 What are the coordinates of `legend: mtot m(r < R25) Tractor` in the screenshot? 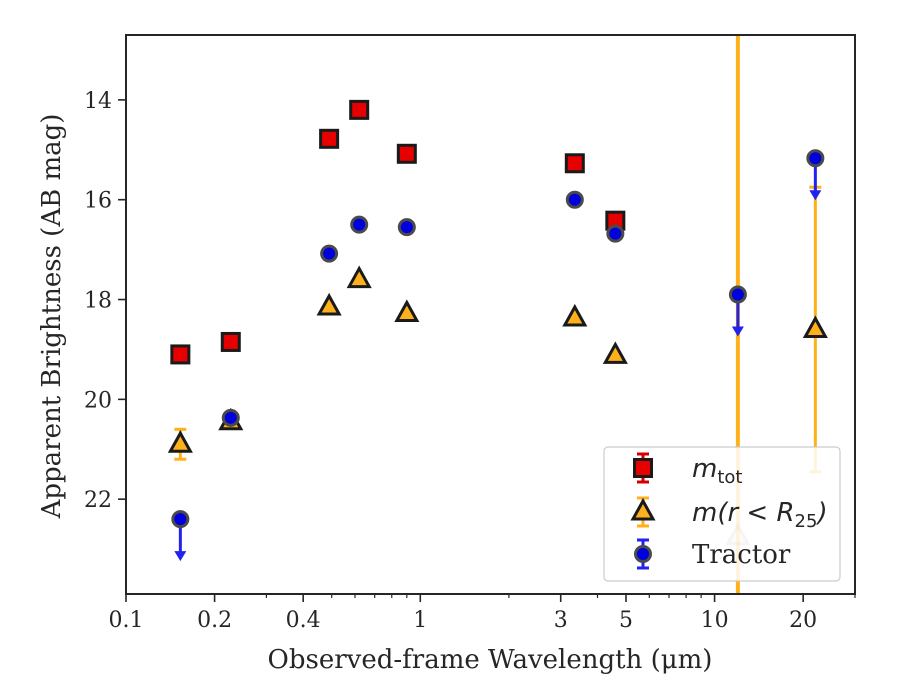 It's located at (722, 514).